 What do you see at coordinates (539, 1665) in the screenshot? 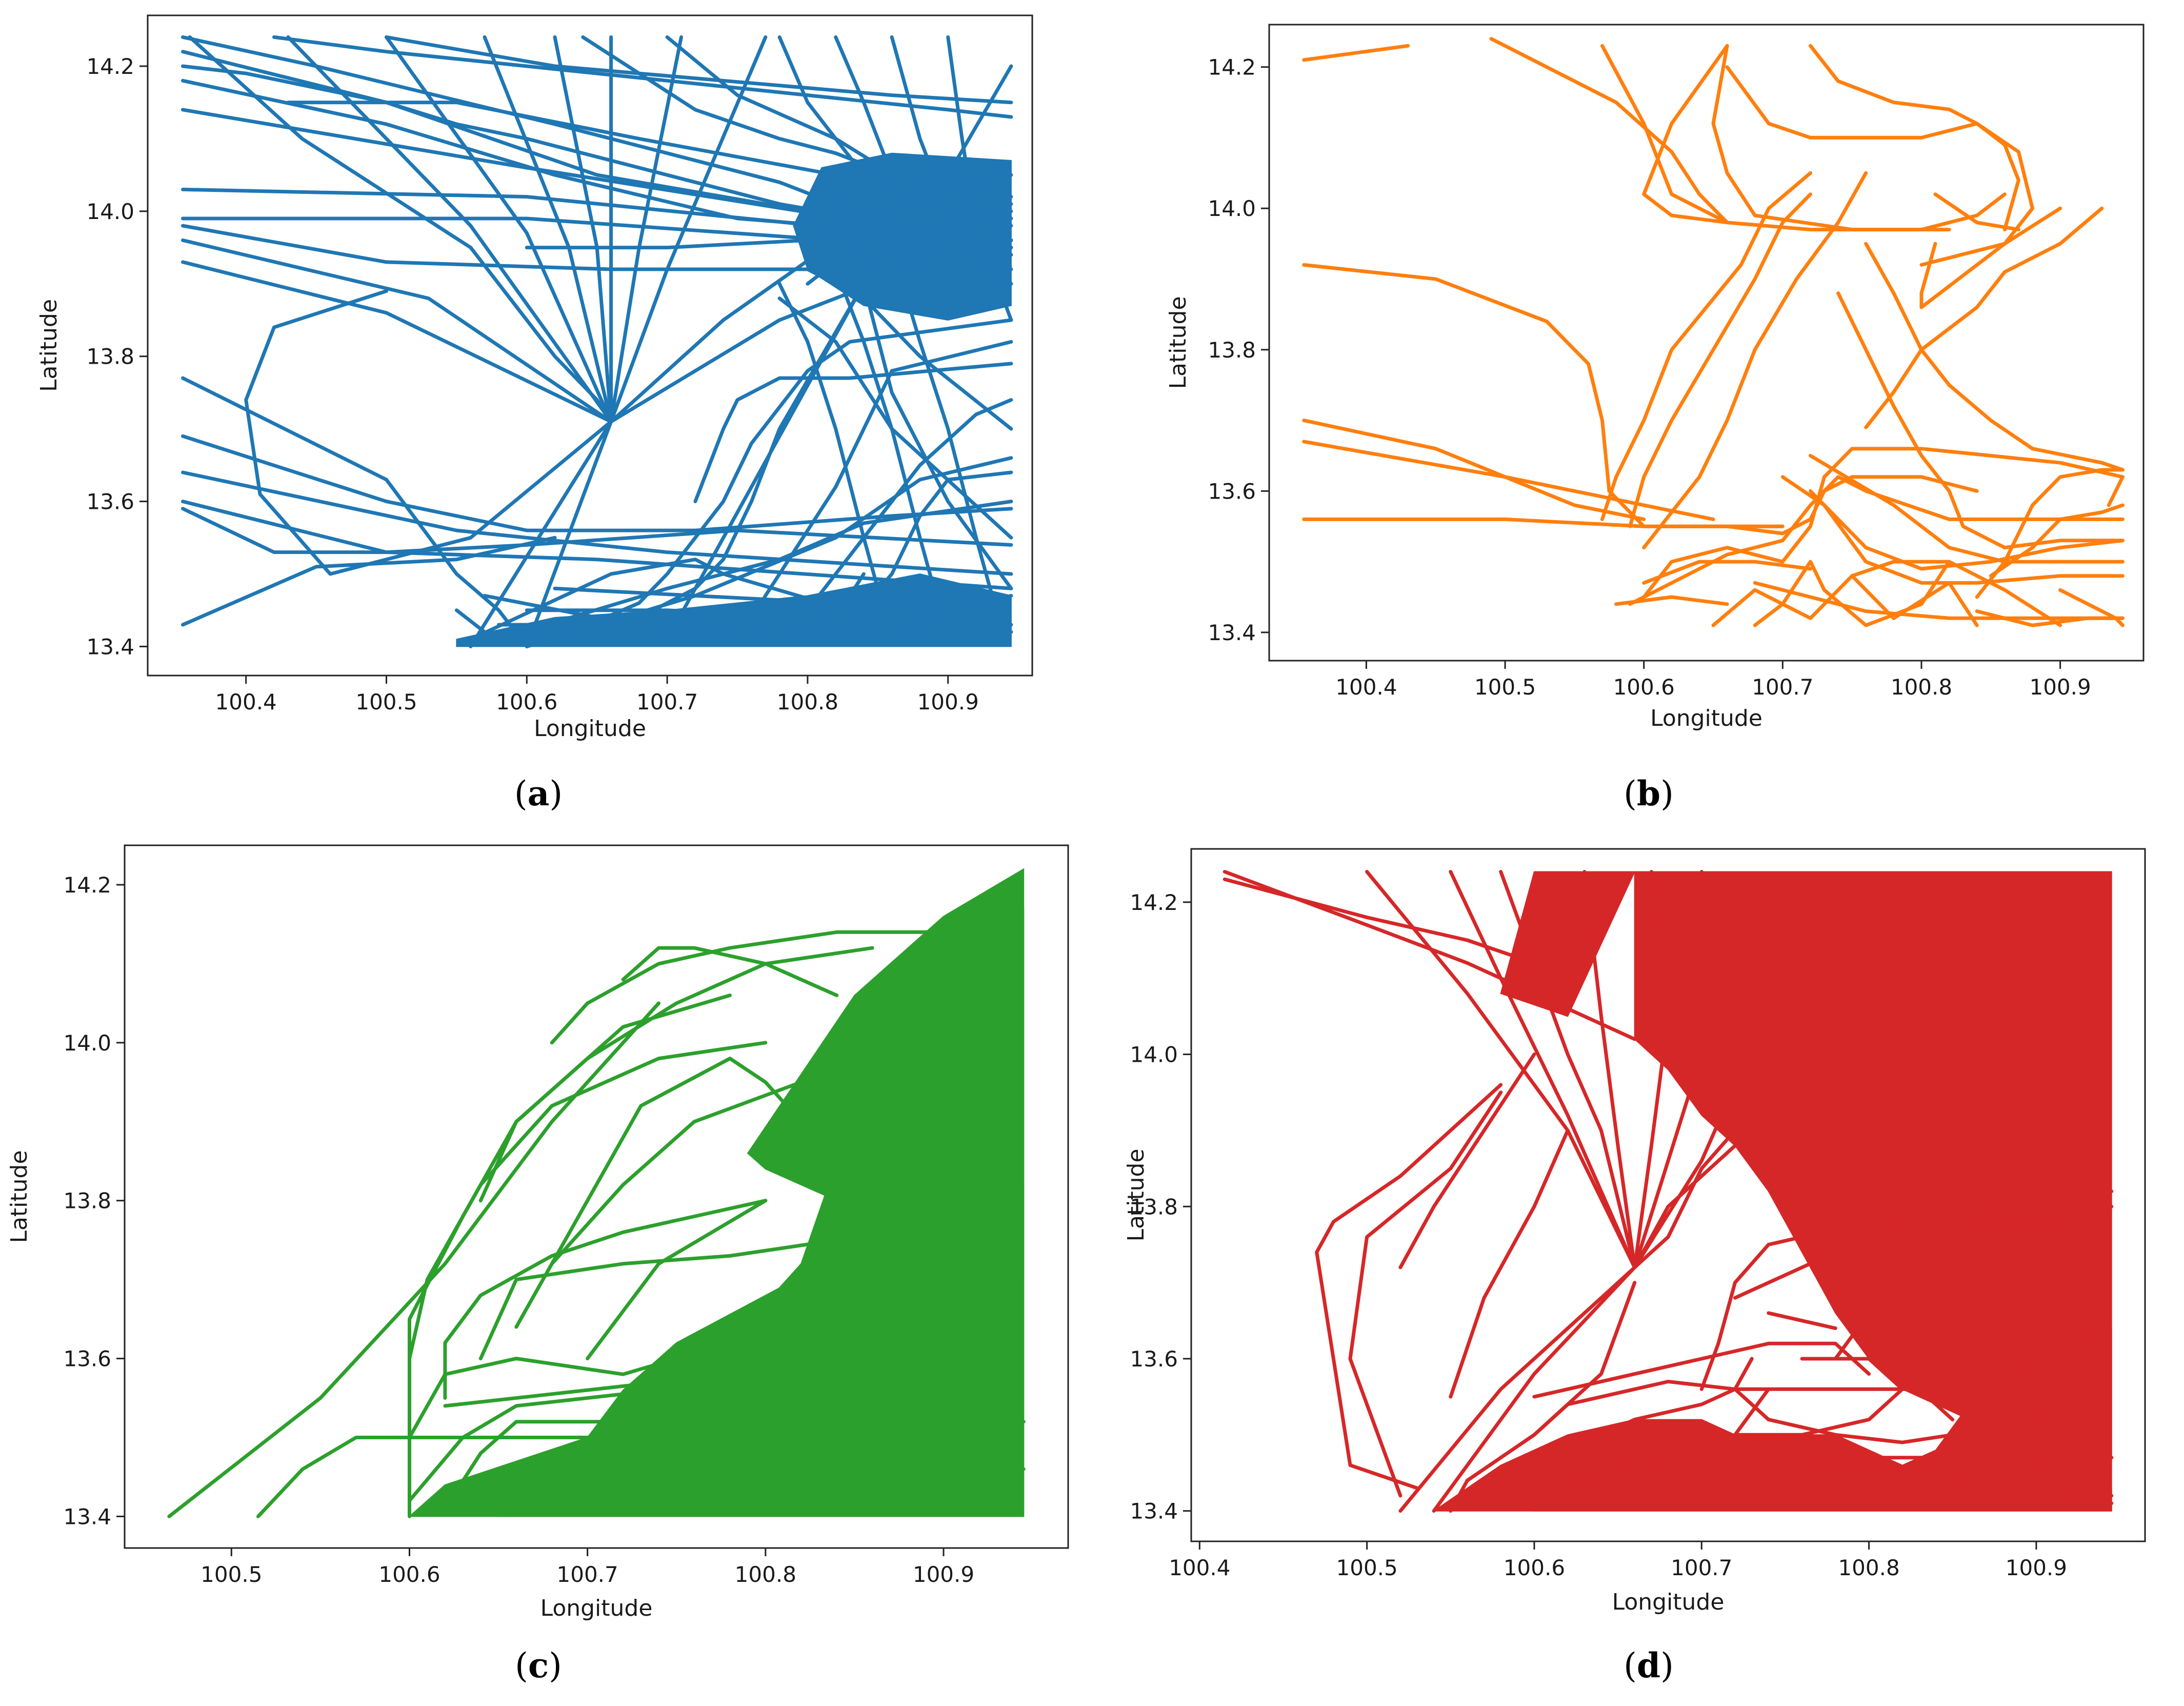
I see `panel-caption-letter: c` at bounding box center [539, 1665].